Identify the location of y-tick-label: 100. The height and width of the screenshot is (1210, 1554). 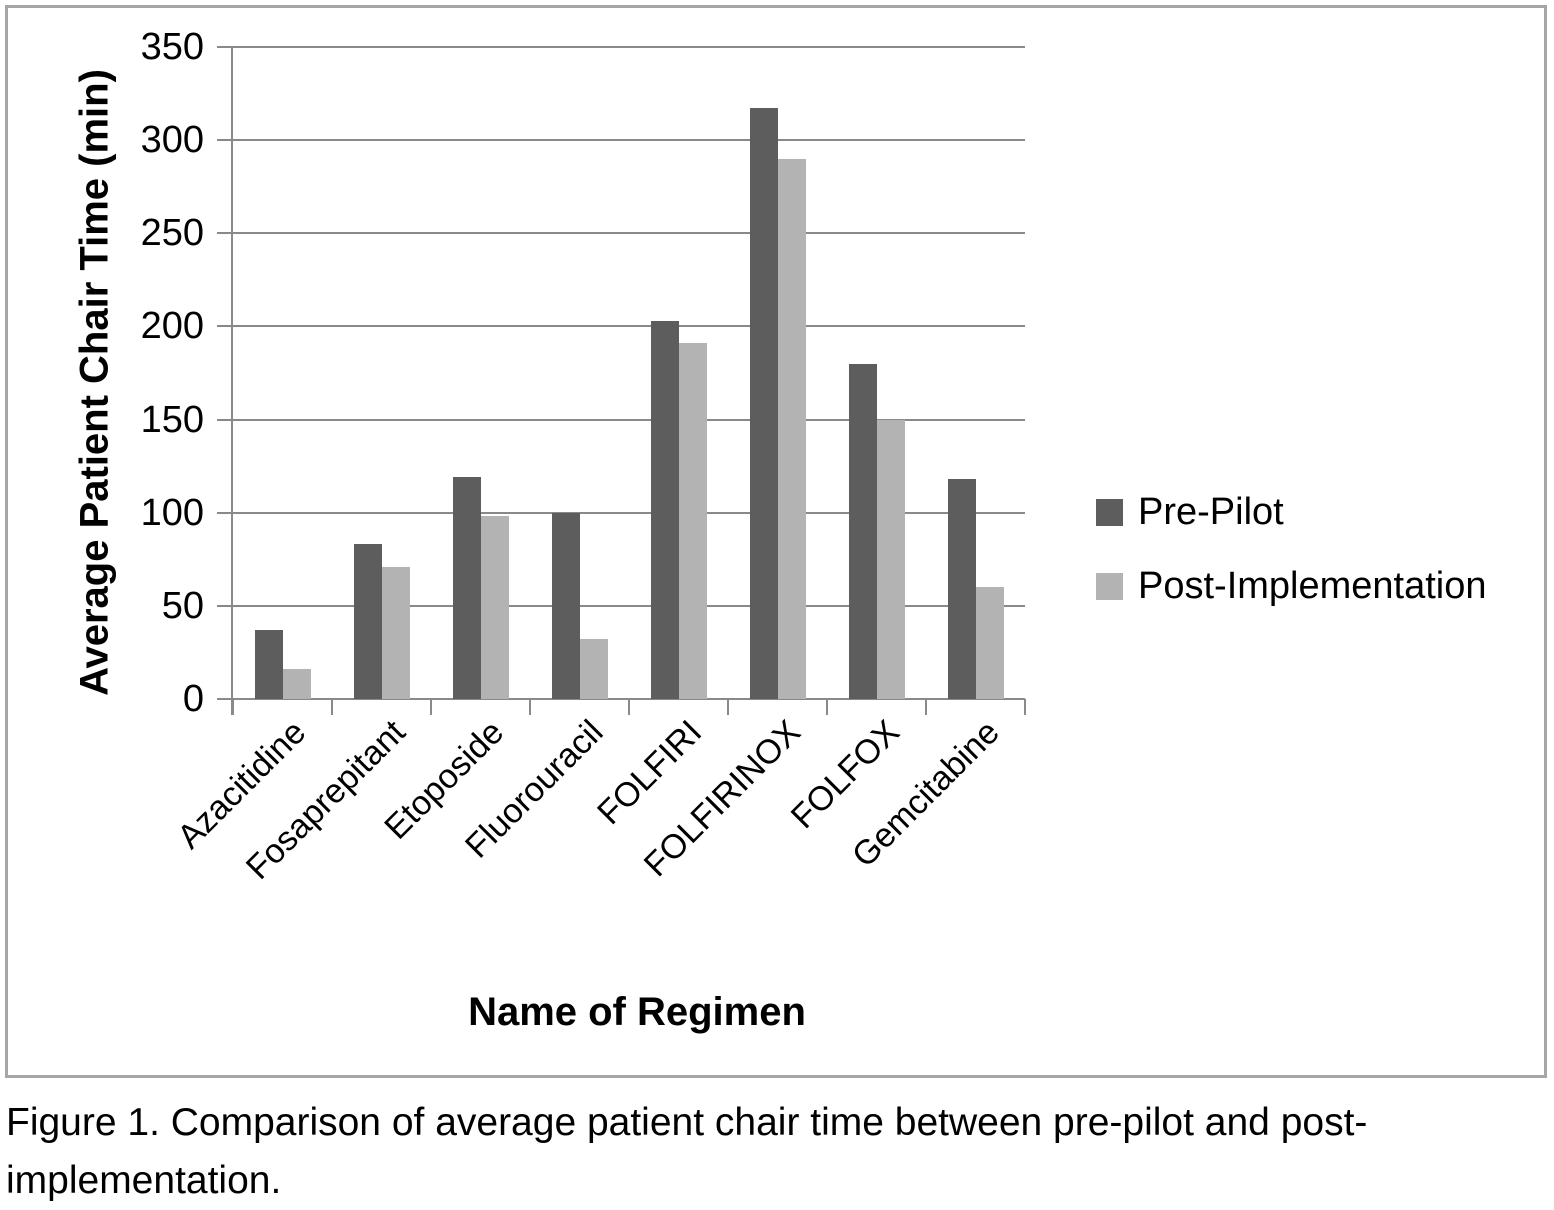
(172, 512).